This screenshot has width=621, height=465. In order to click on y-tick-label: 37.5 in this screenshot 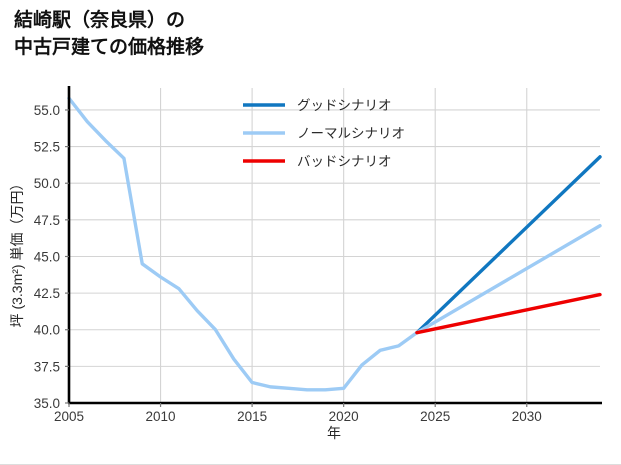, I will do `click(47, 366)`.